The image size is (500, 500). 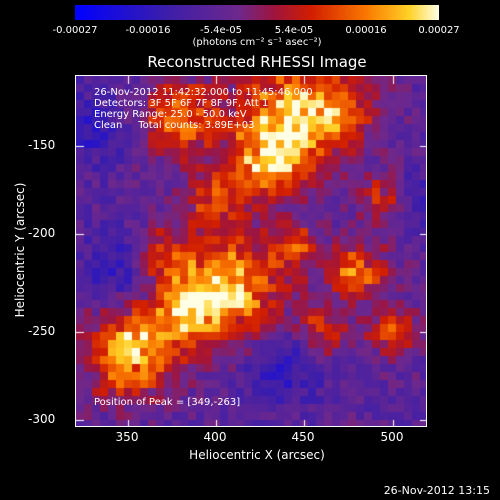 I want to click on info-energy-range: Energy Range: 25.0 - 50.0 keV, so click(x=170, y=114).